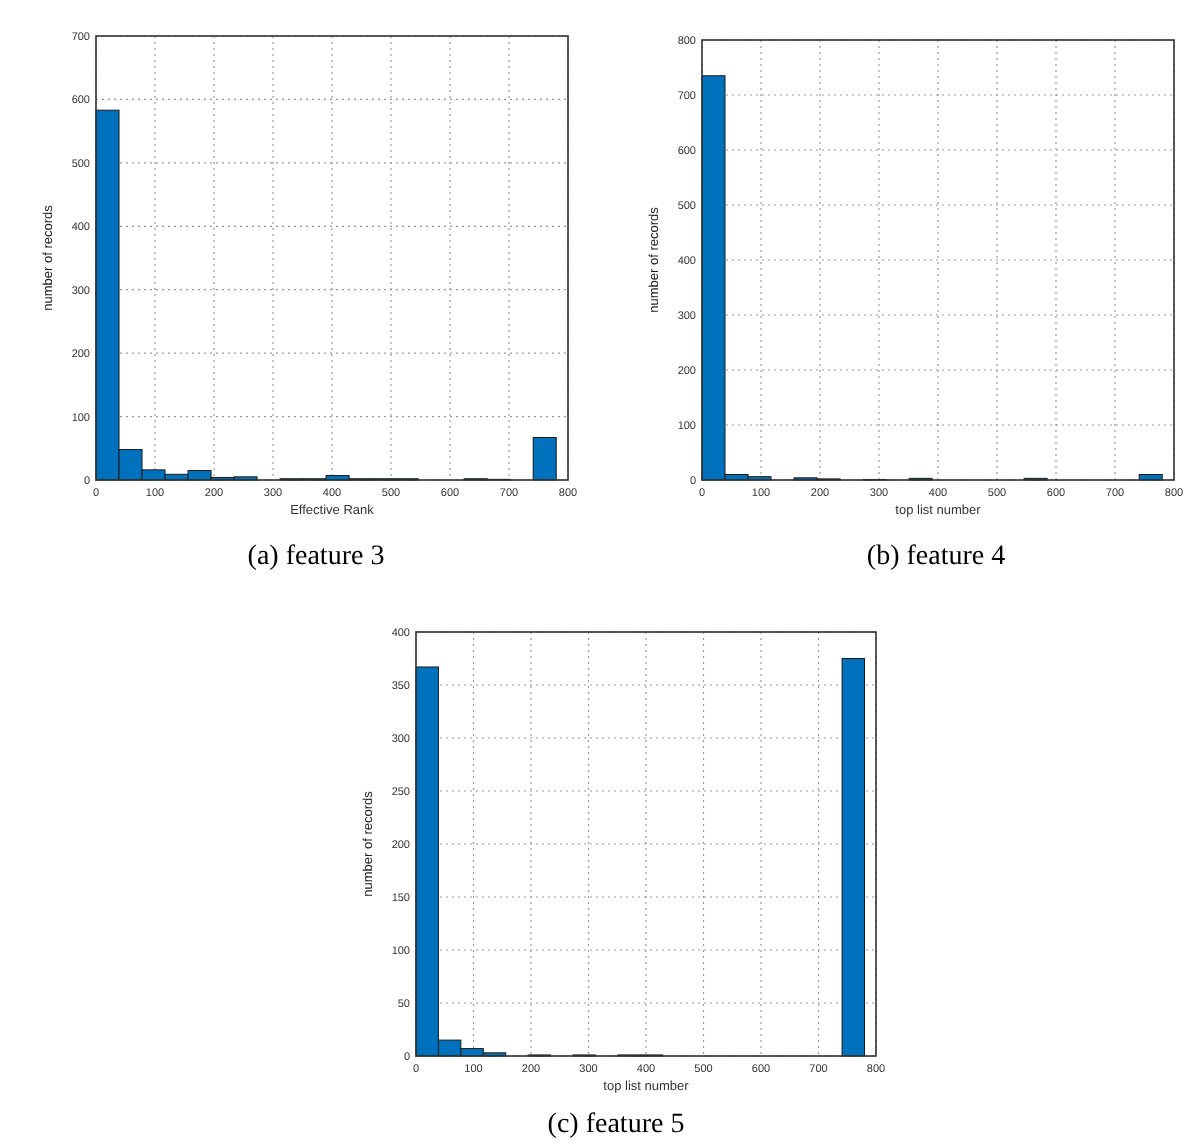 The height and width of the screenshot is (1148, 1198). Describe the element at coordinates (616, 1125) in the screenshot. I see `text: (c) feature 5` at that location.